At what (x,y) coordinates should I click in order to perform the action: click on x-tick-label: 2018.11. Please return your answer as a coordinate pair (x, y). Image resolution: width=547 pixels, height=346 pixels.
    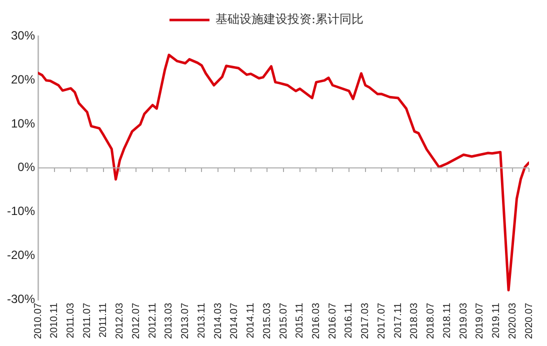
    Looking at the image, I should click on (447, 320).